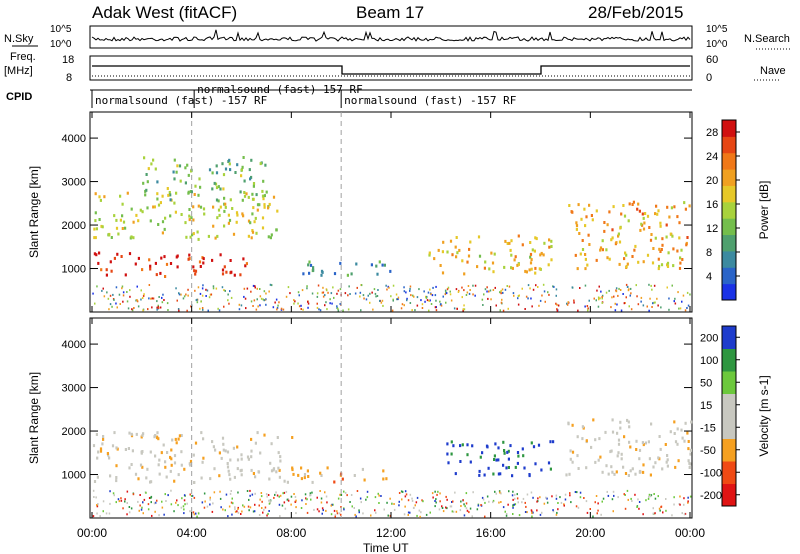  I want to click on x-tick-label: 16:00, so click(491, 533).